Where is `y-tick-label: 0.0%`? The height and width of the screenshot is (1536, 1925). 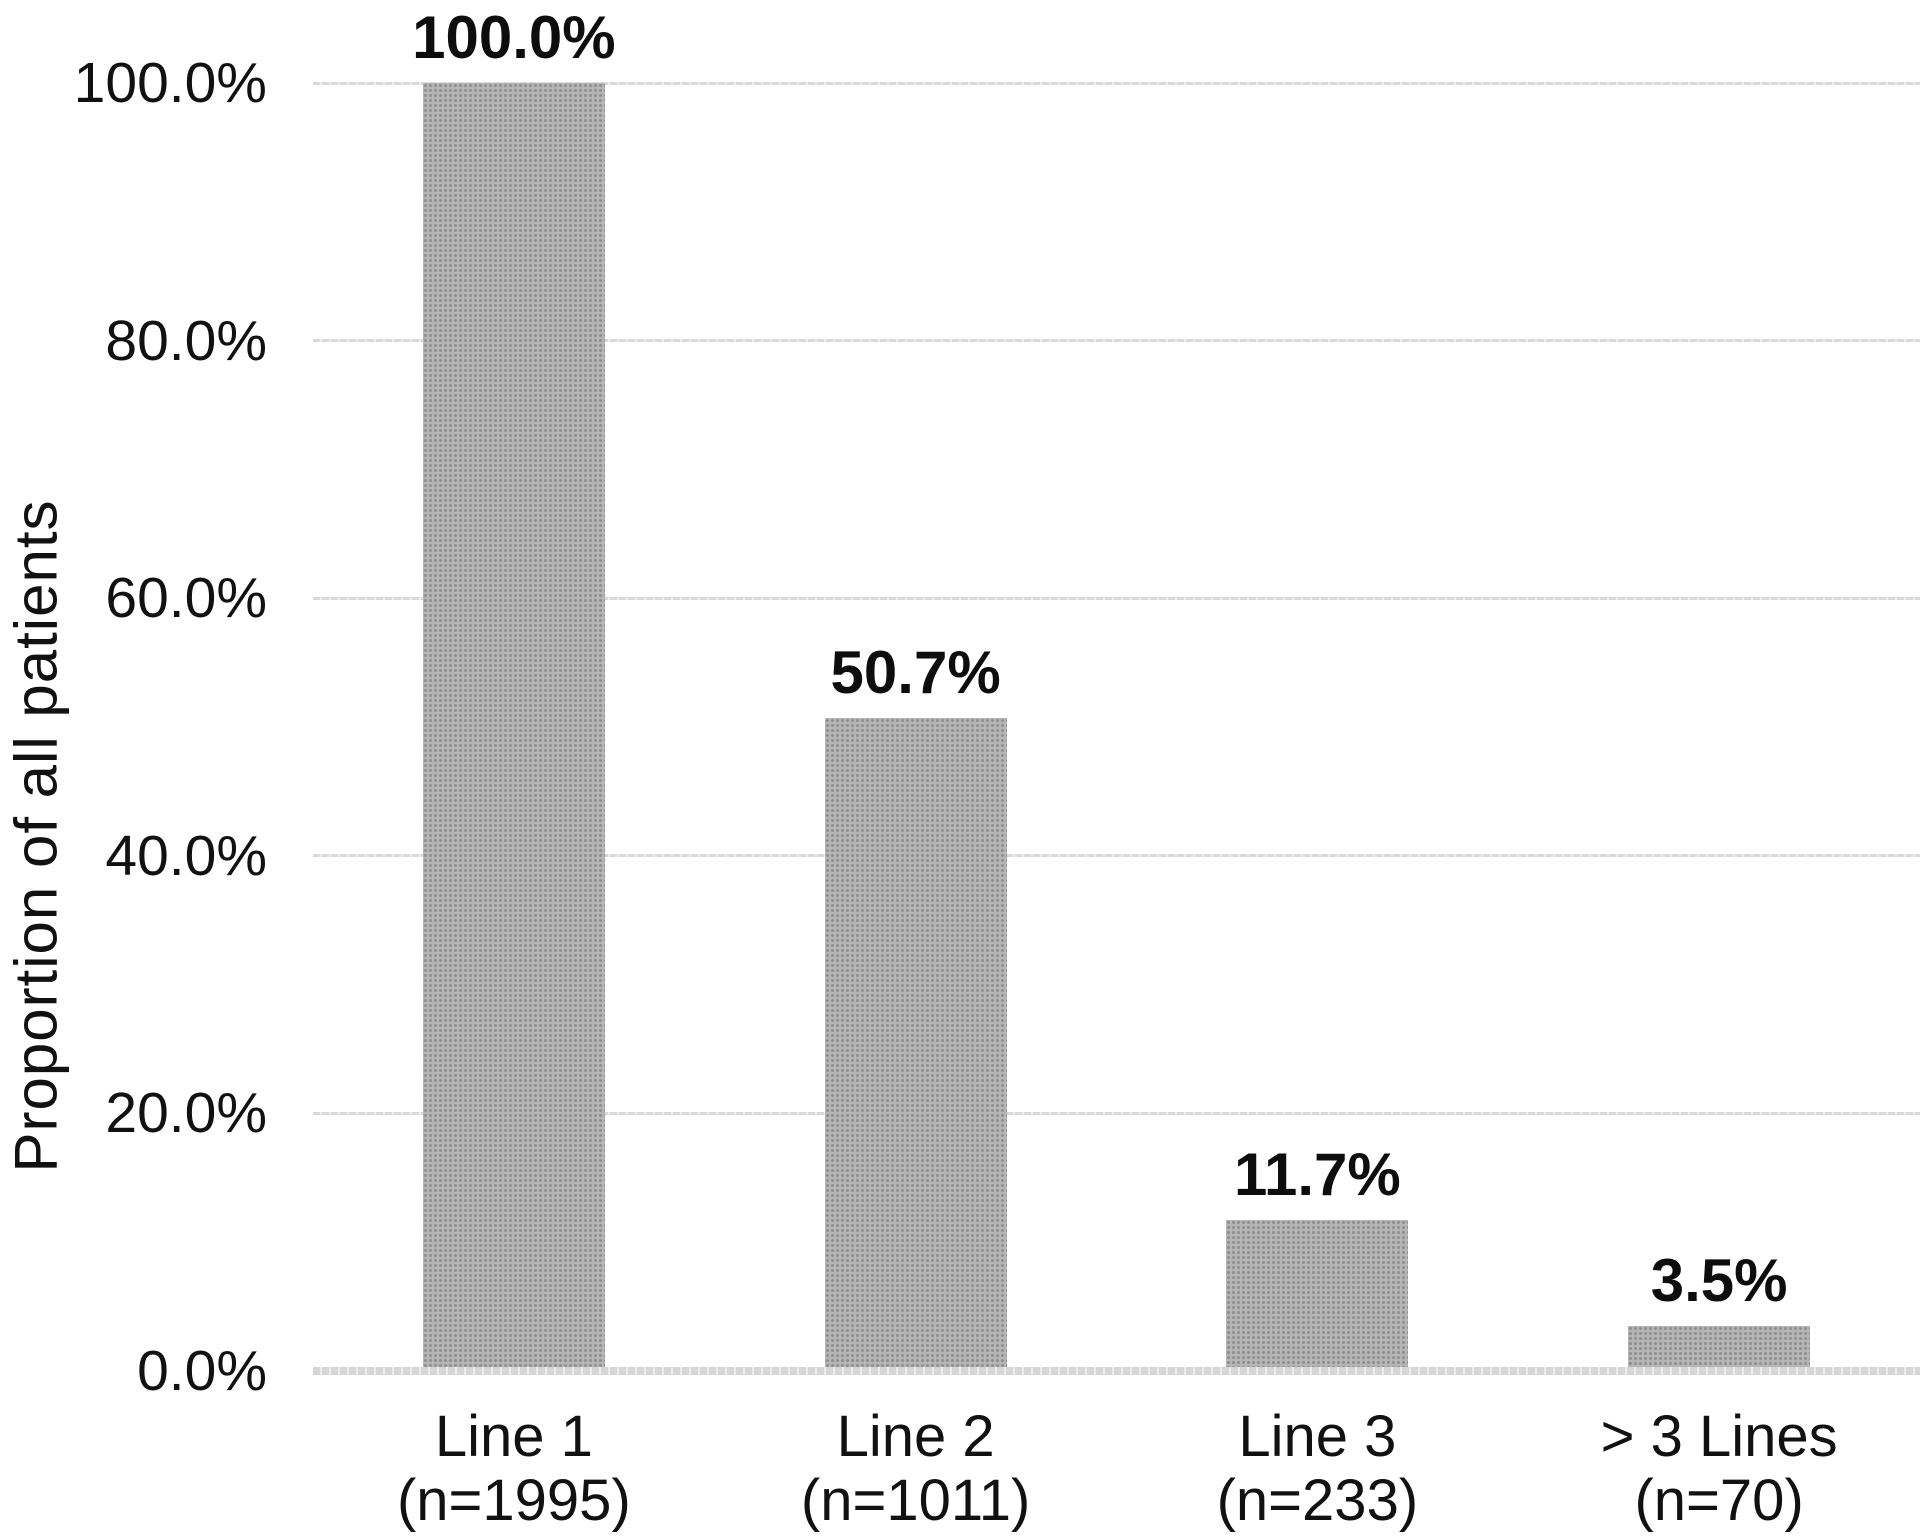 y-tick-label: 0.0% is located at coordinates (202, 1371).